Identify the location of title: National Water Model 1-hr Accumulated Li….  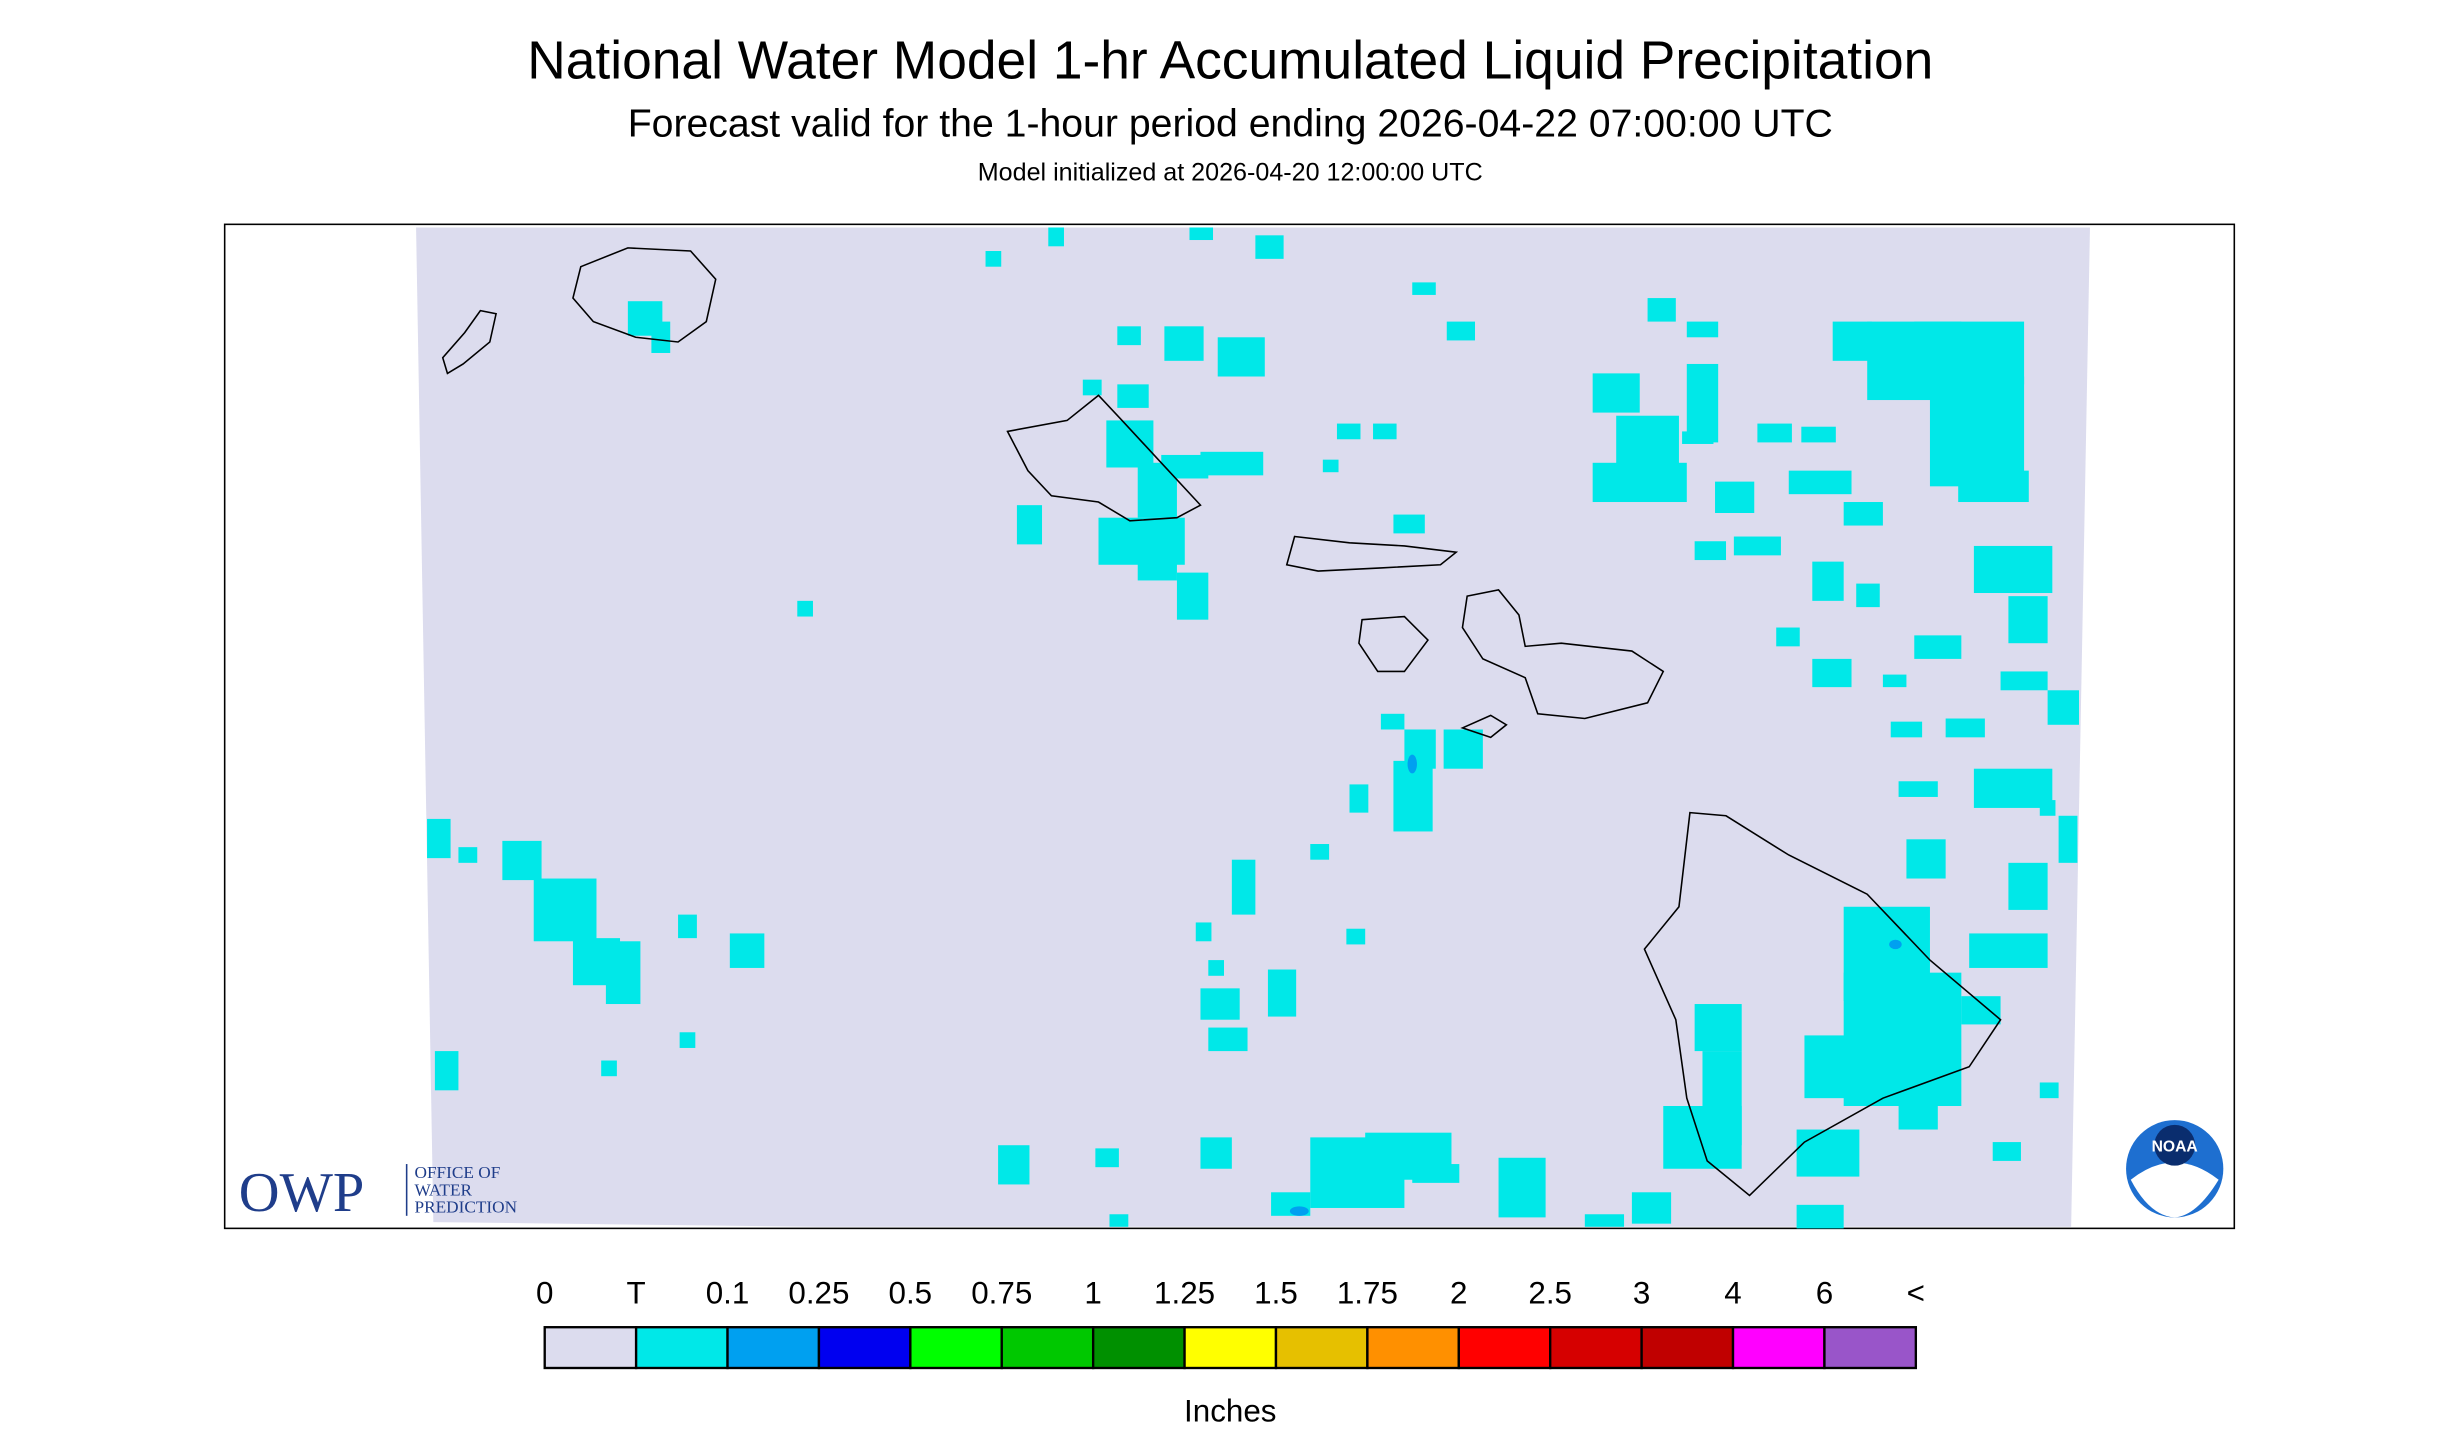
(1230, 60).